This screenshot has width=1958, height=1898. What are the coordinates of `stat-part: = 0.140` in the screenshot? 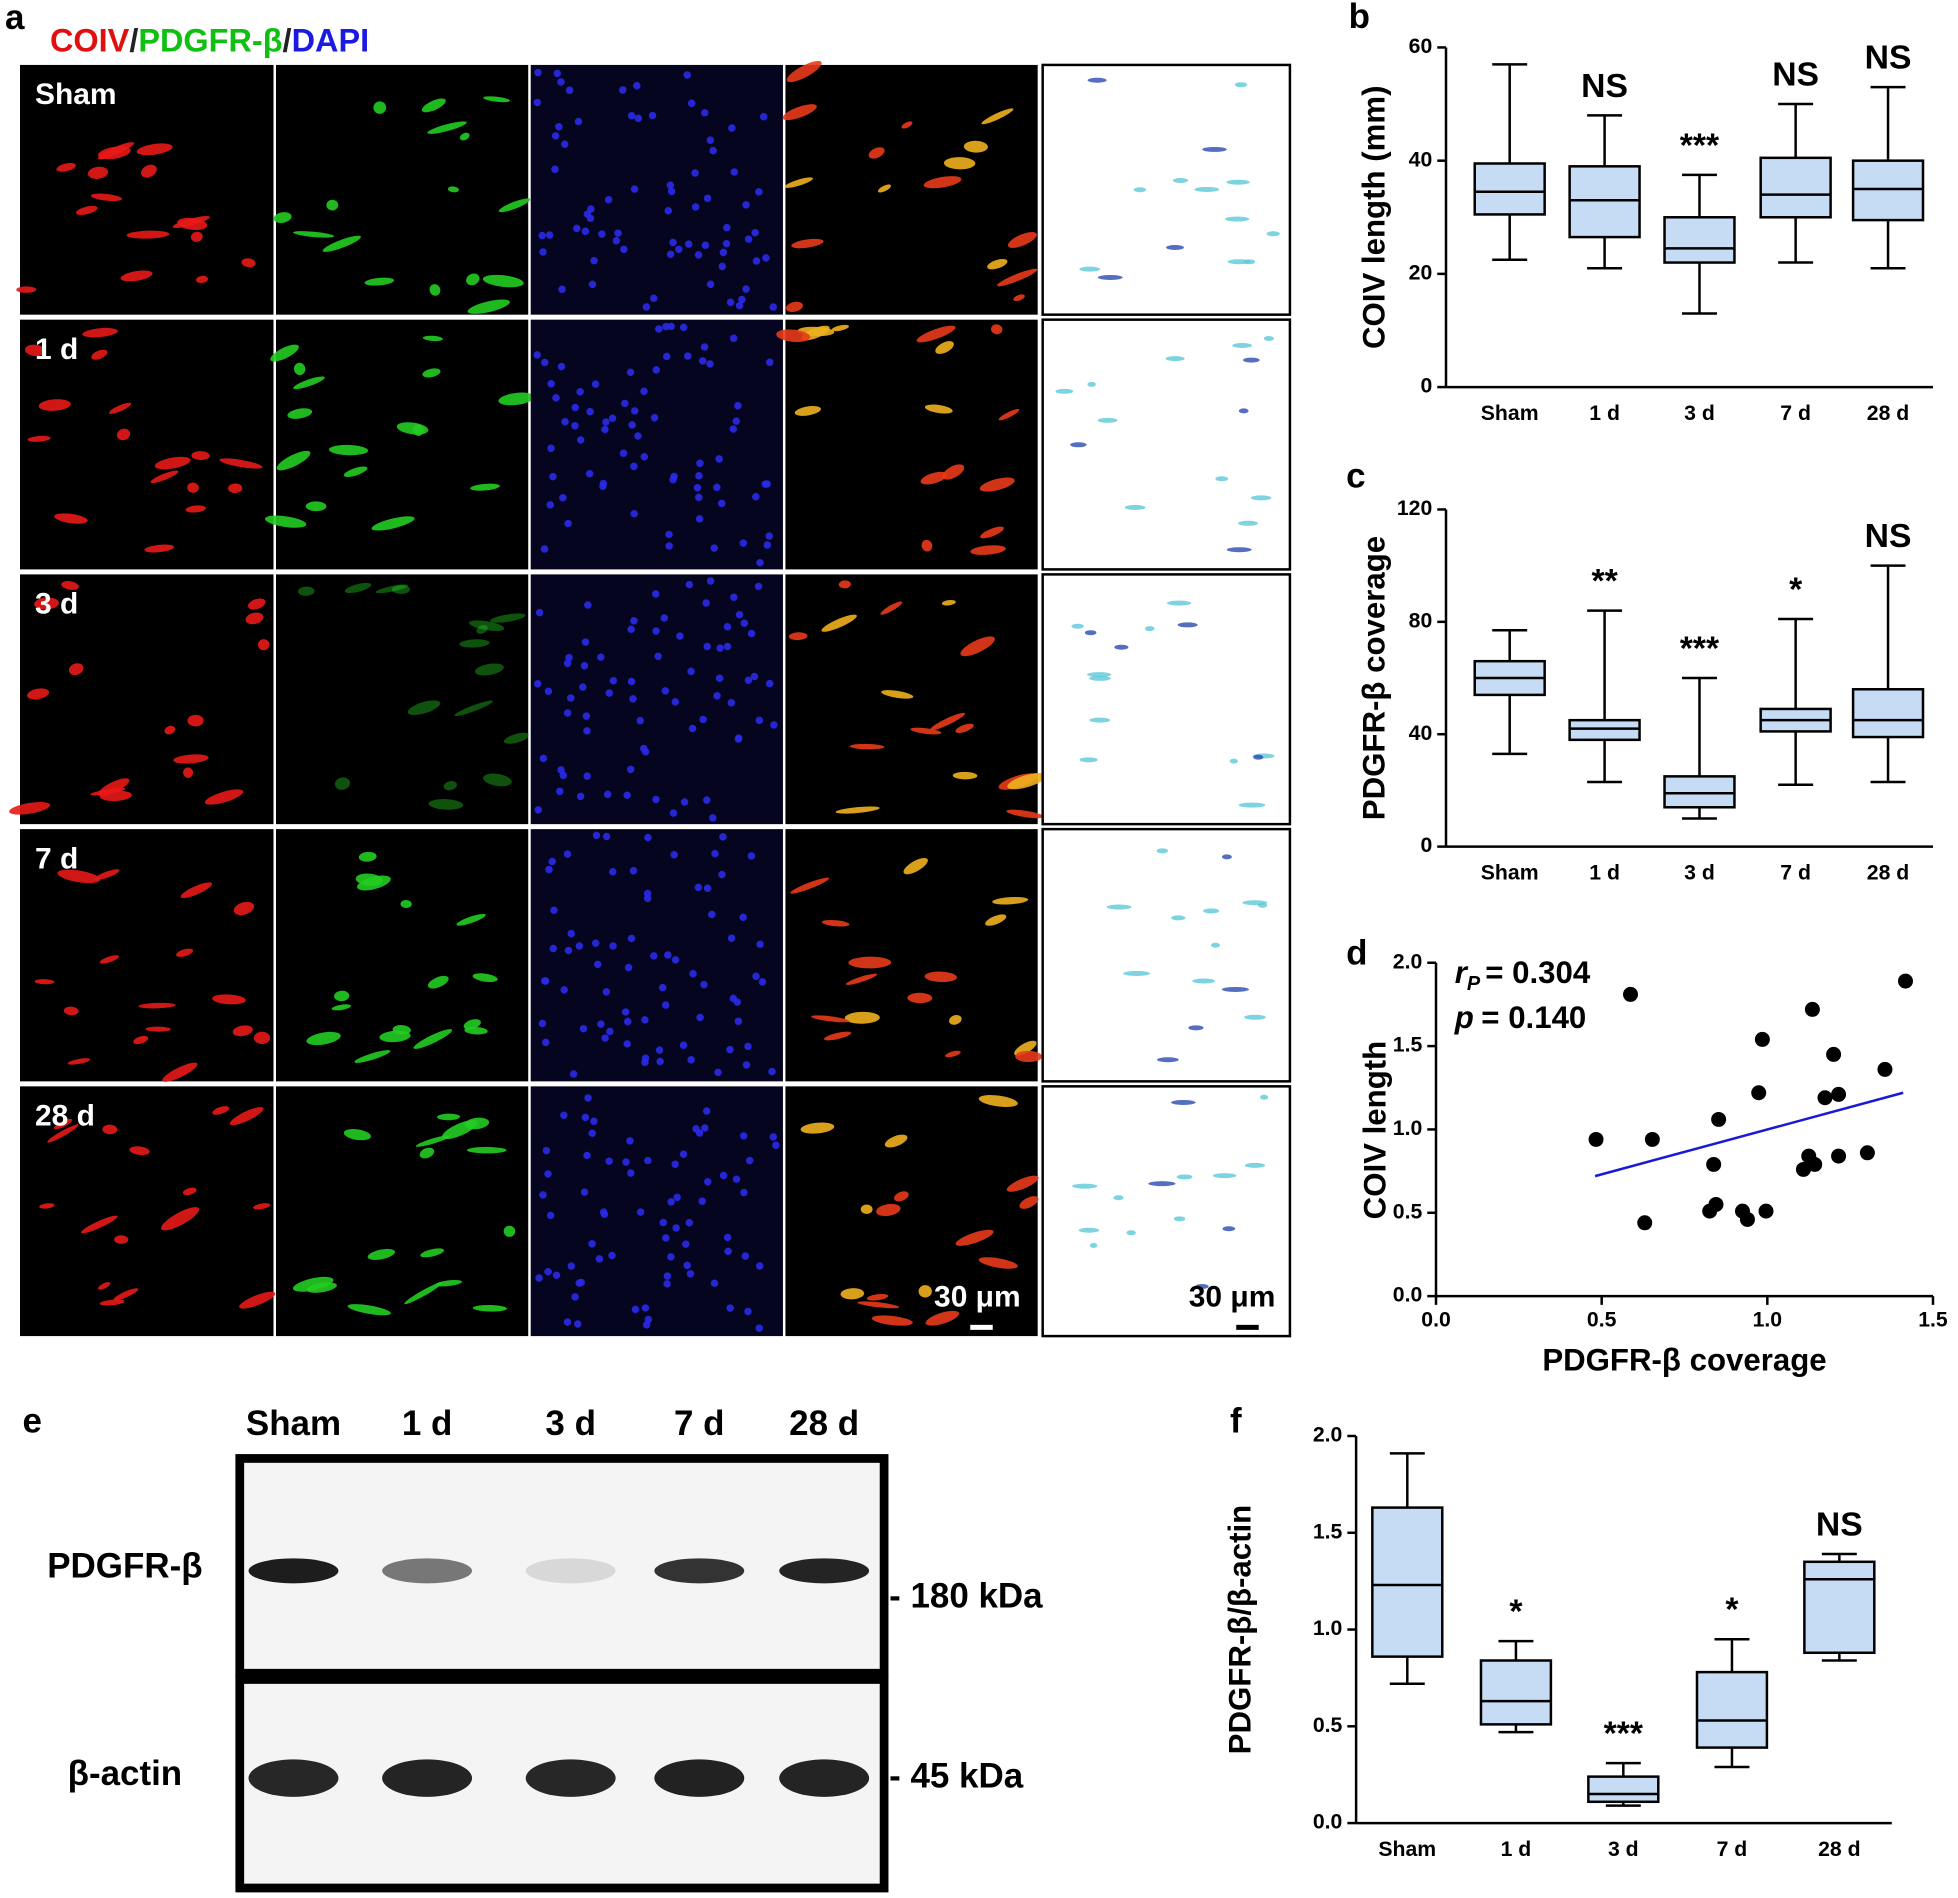 It's located at (1533, 1017).